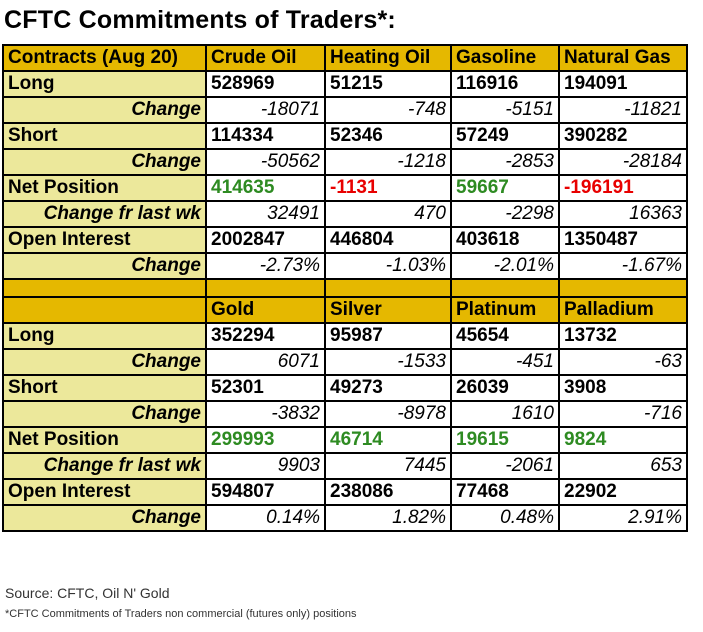  Describe the element at coordinates (505, 466) in the screenshot. I see `table-cell: -2061` at that location.